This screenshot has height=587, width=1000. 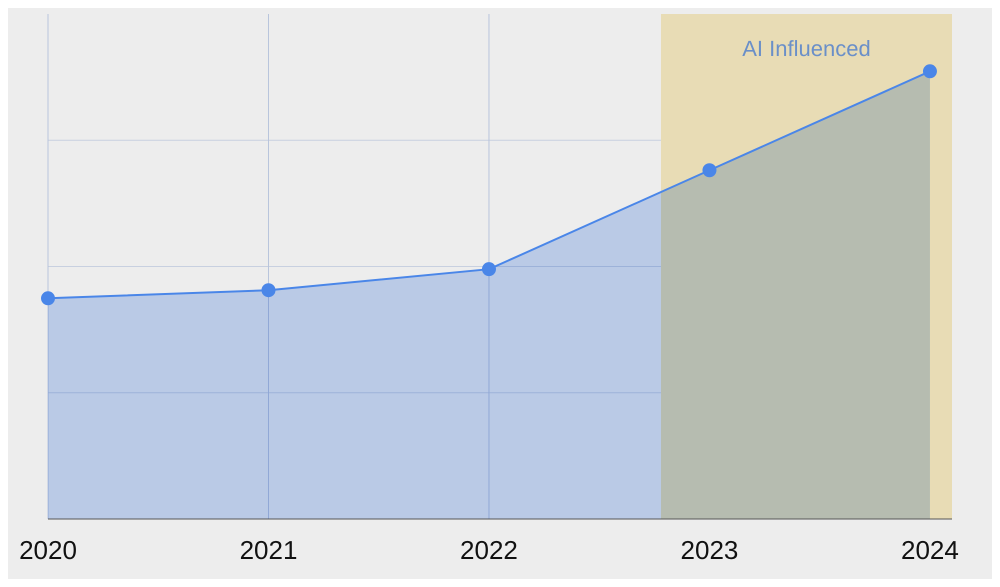 I want to click on x-tick-label: 2022, so click(x=489, y=550).